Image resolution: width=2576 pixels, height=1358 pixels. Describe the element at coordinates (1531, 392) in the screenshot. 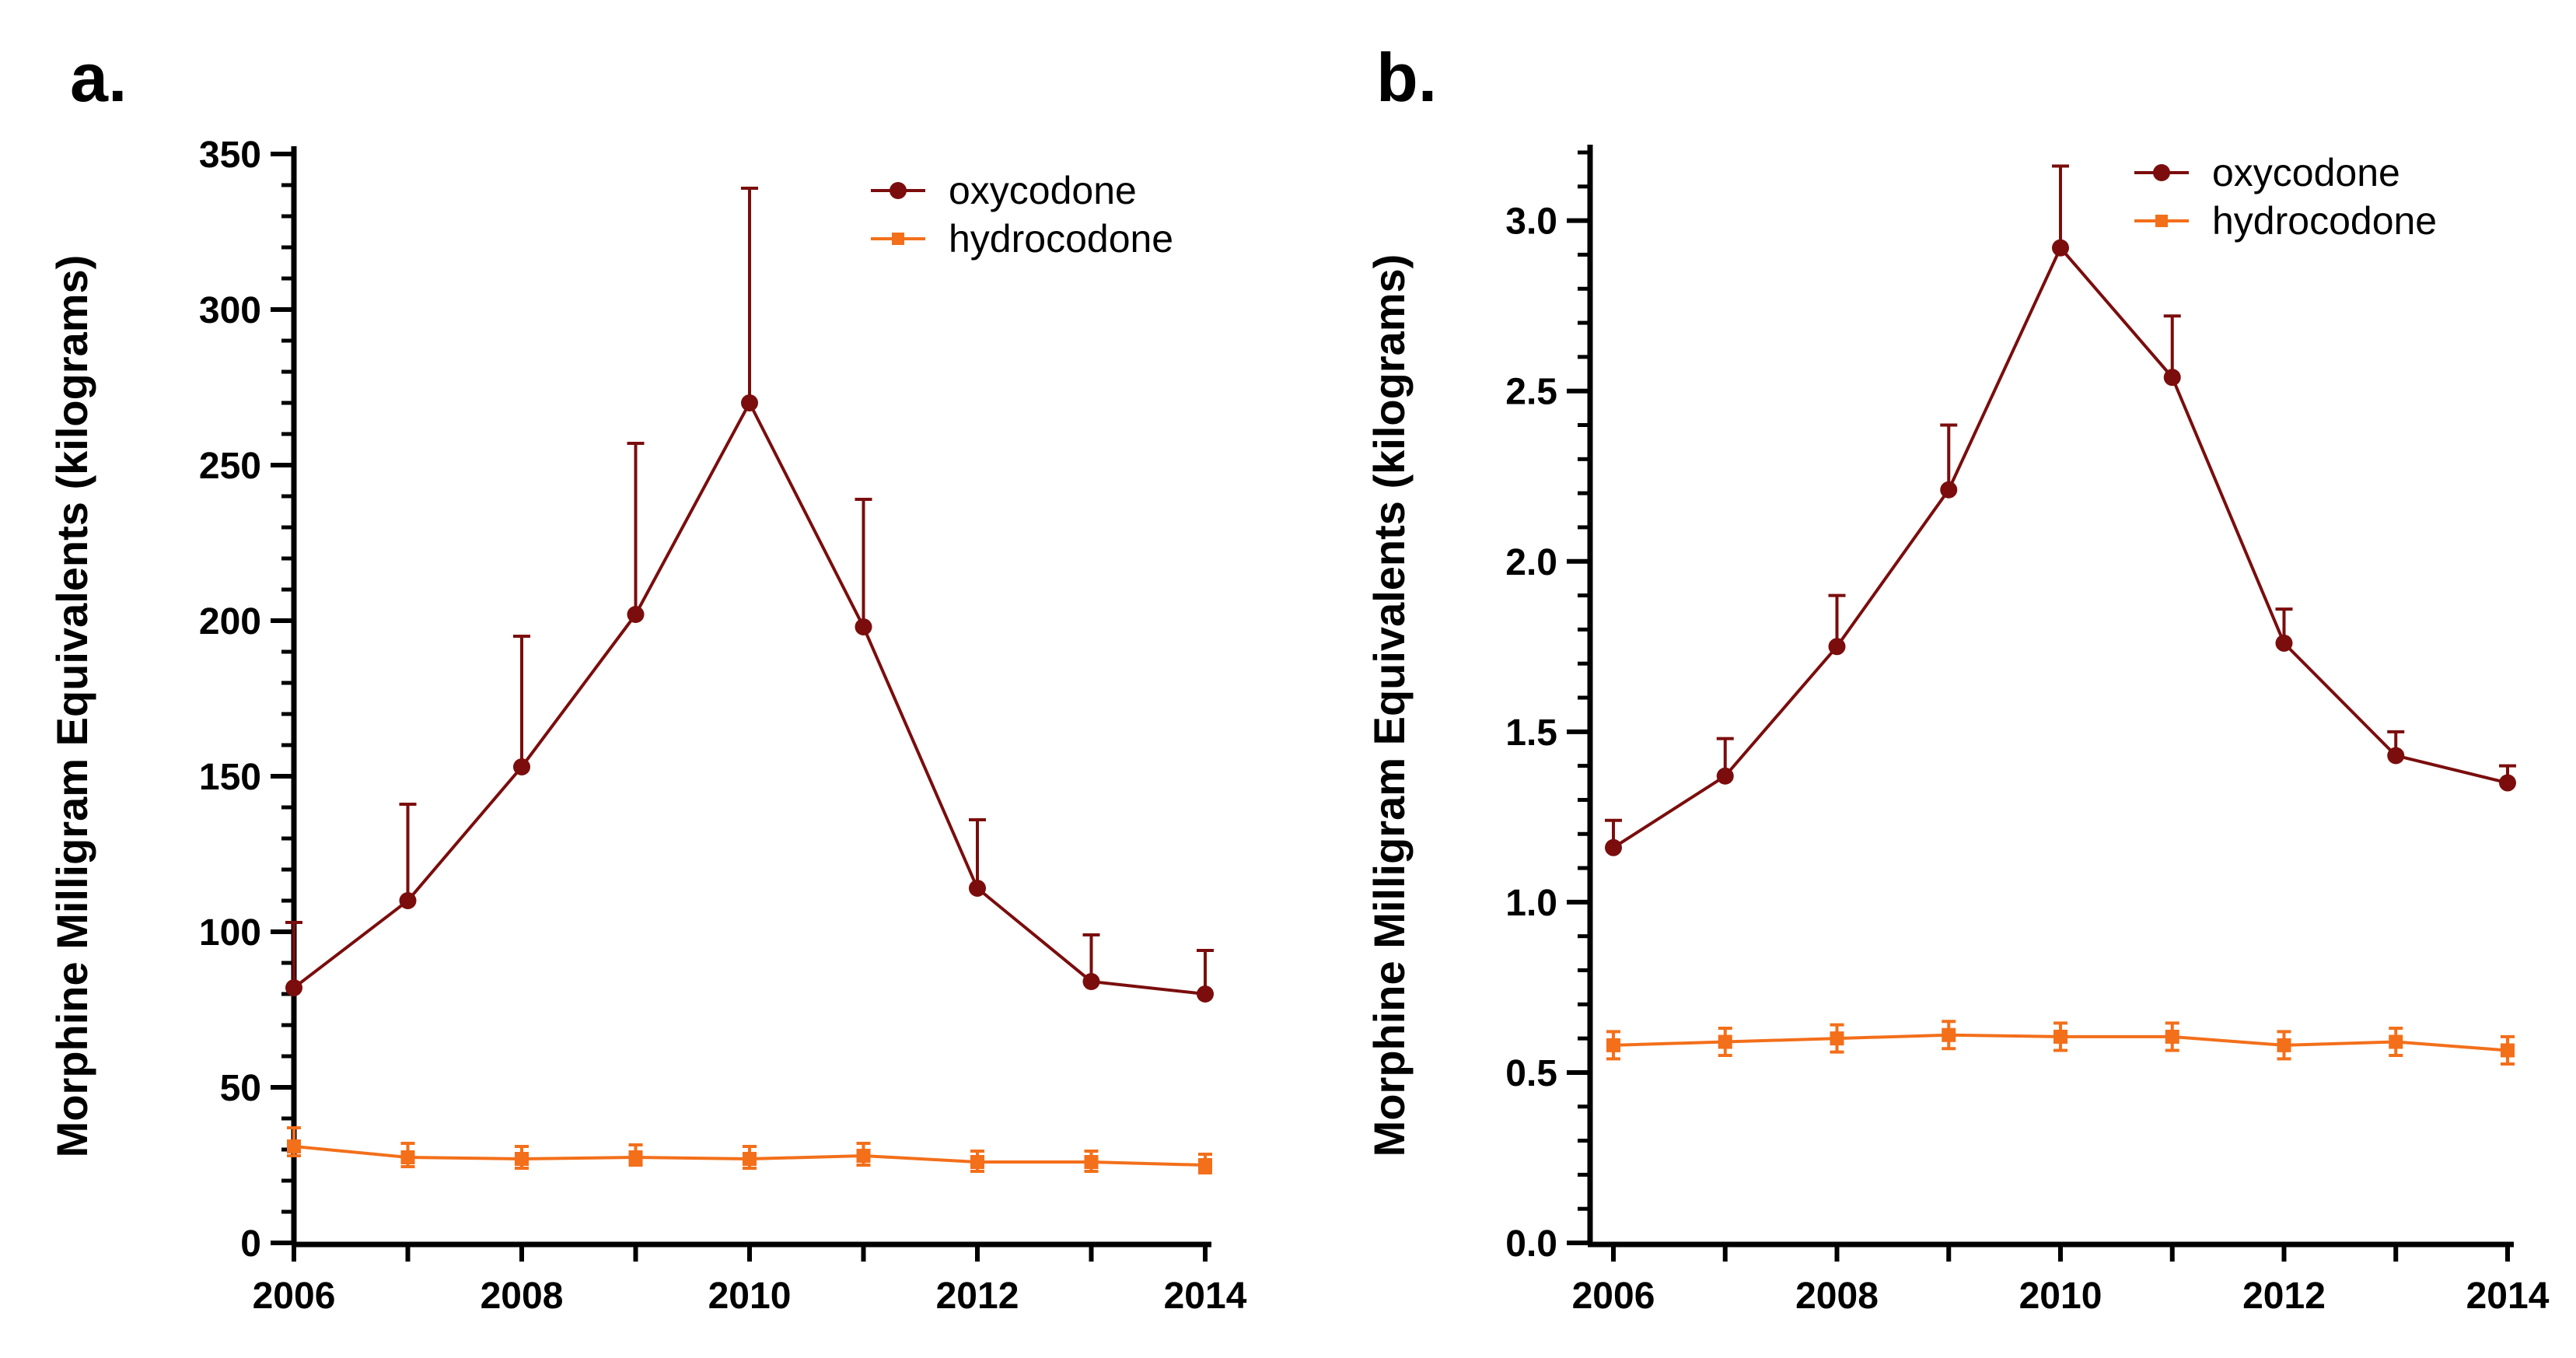

I see `y-tick-label: 2.5` at that location.